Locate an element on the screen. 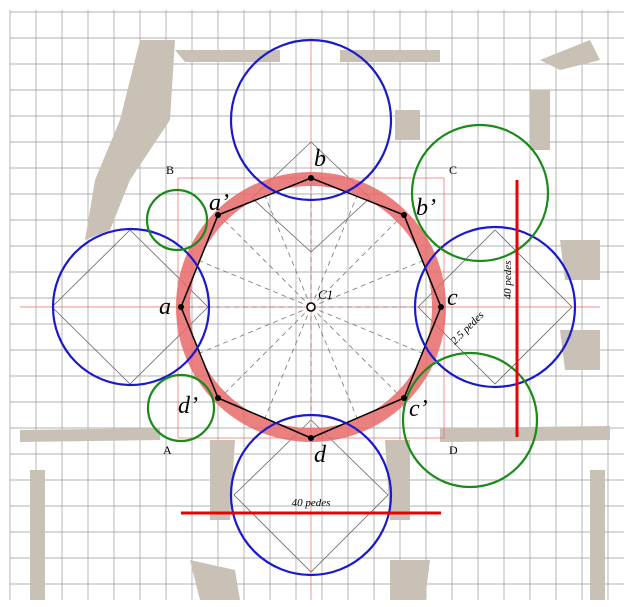  point-label: a is located at coordinates (165, 307).